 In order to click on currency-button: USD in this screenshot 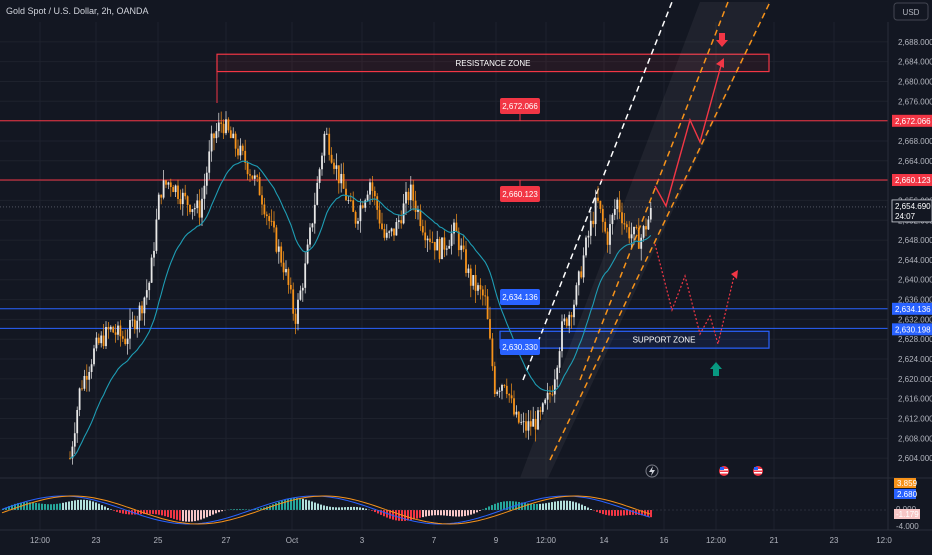, I will do `click(911, 11)`.